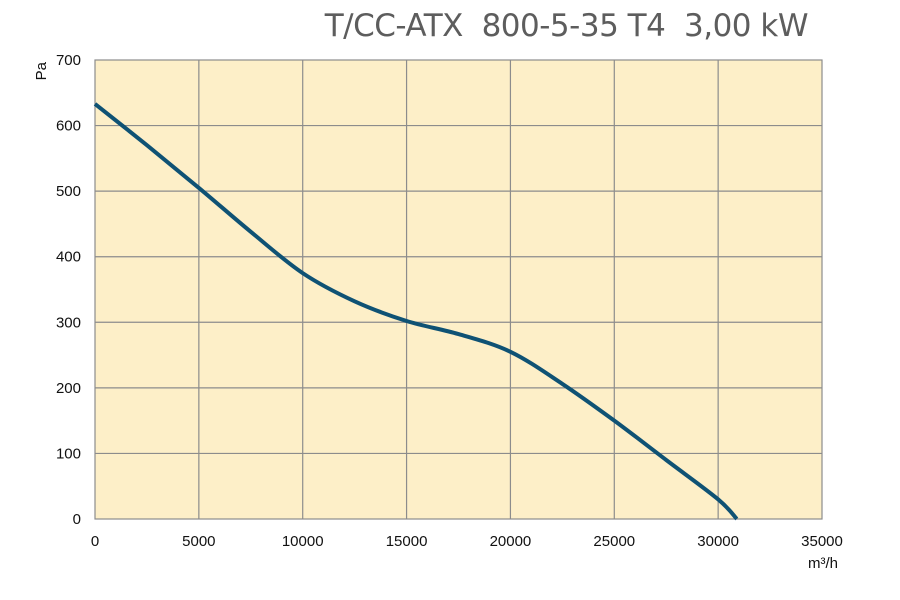 Image resolution: width=900 pixels, height=600 pixels. Describe the element at coordinates (41, 70) in the screenshot. I see `y-axis-label: Pa` at that location.